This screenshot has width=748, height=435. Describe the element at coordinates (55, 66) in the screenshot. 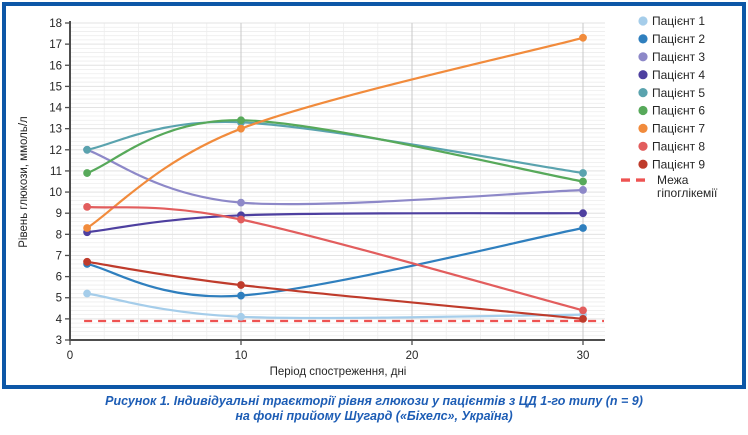

I see `y-tick-label-16: 16` at that location.